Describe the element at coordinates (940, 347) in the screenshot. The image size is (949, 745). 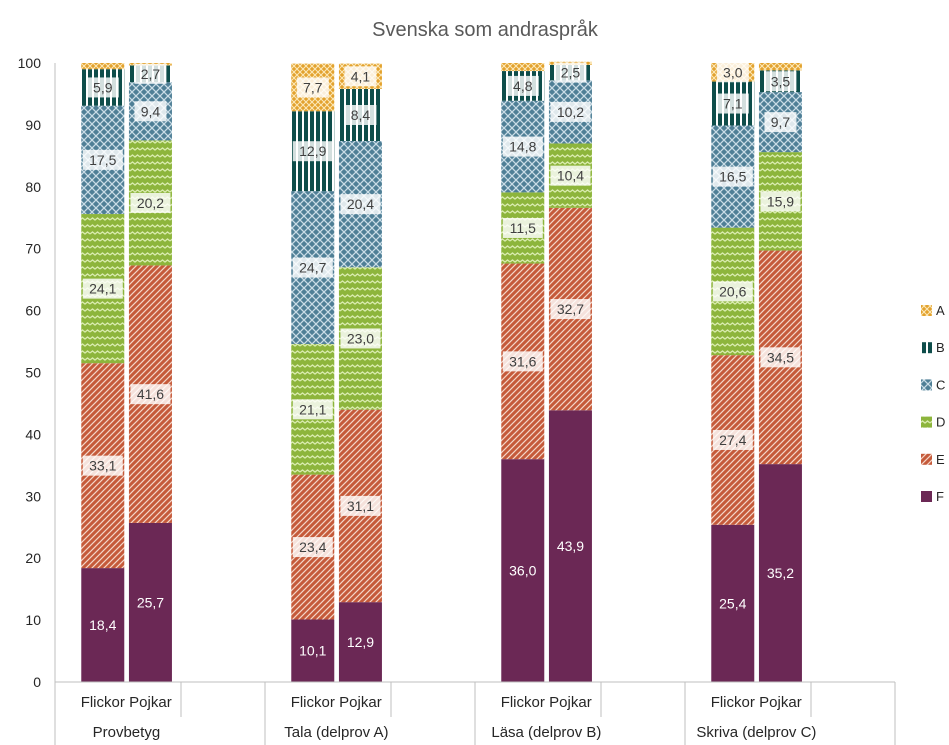
I see `legend-label: B` at that location.